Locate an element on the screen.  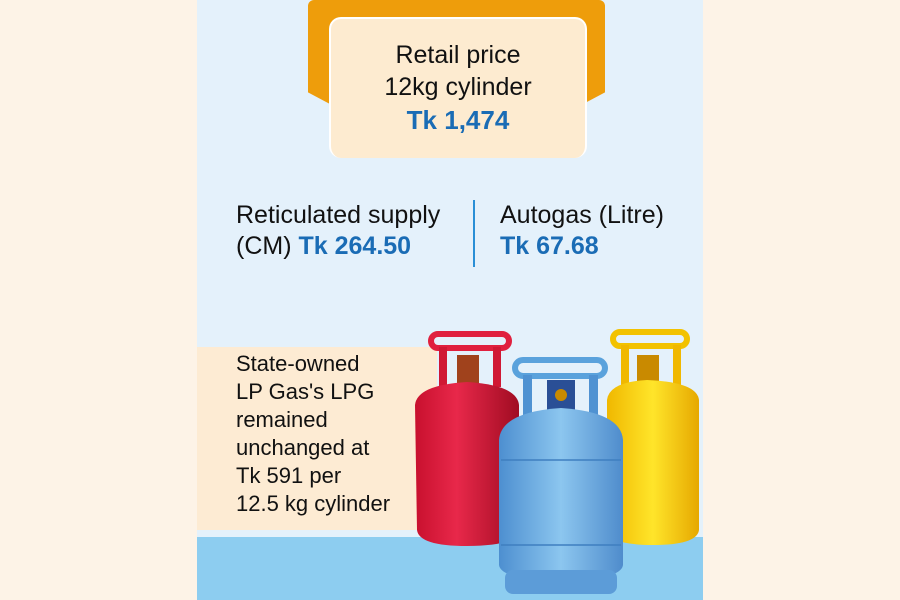
reticulated-price: Tk 264.50 is located at coordinates (355, 246).